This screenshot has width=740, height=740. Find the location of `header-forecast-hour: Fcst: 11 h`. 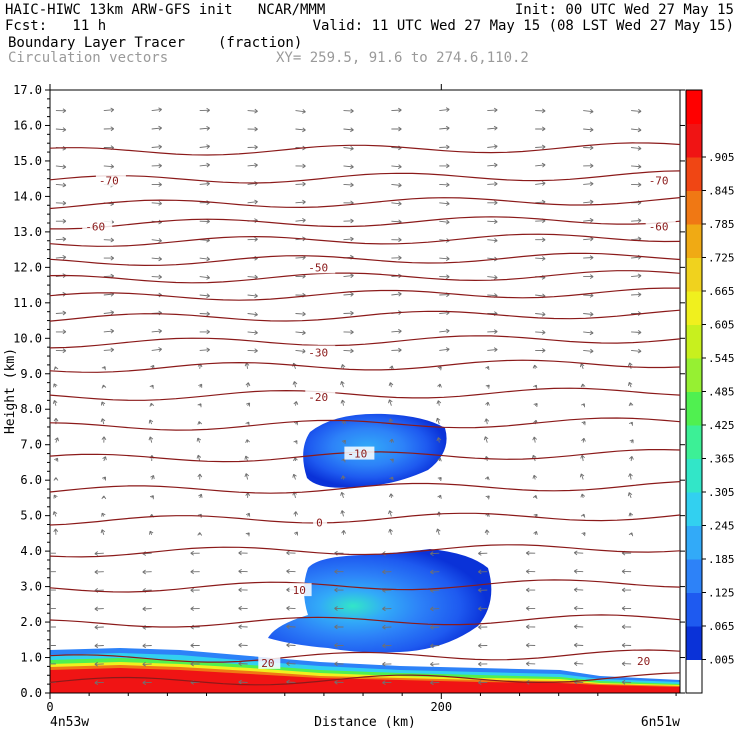

header-forecast-hour: Fcst: 11 h is located at coordinates (56, 26).